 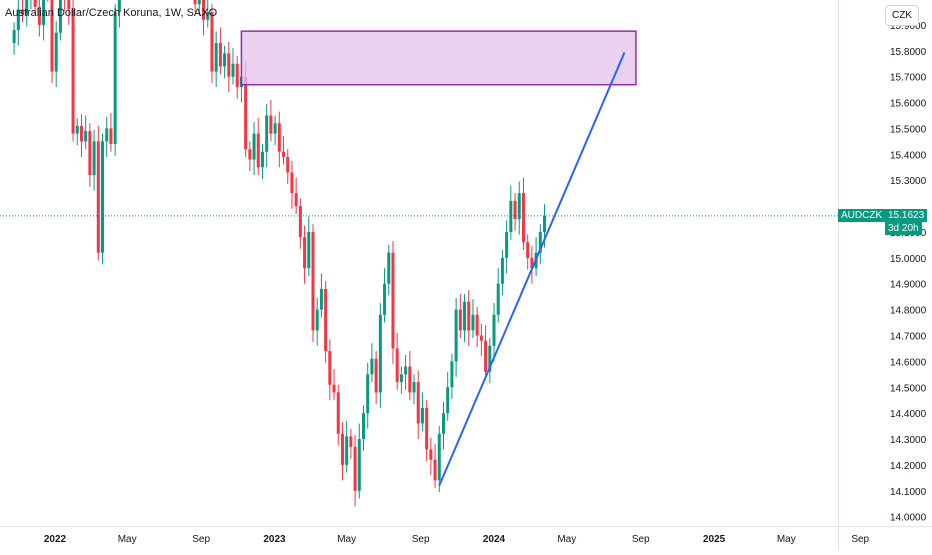 I want to click on price-tick-label: 14.3000, so click(x=908, y=440).